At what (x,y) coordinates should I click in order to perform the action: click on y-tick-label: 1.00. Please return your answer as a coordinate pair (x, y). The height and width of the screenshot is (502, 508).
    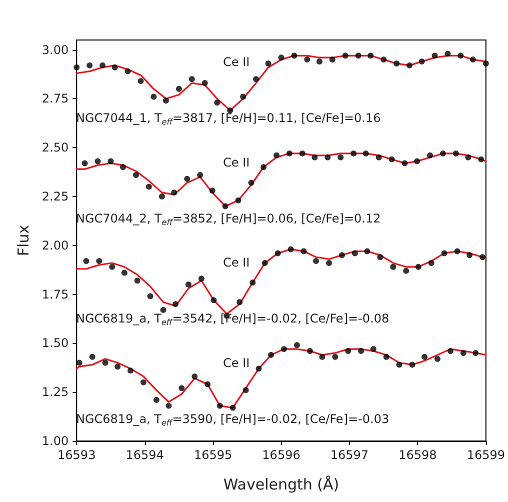
    Looking at the image, I should click on (55, 441).